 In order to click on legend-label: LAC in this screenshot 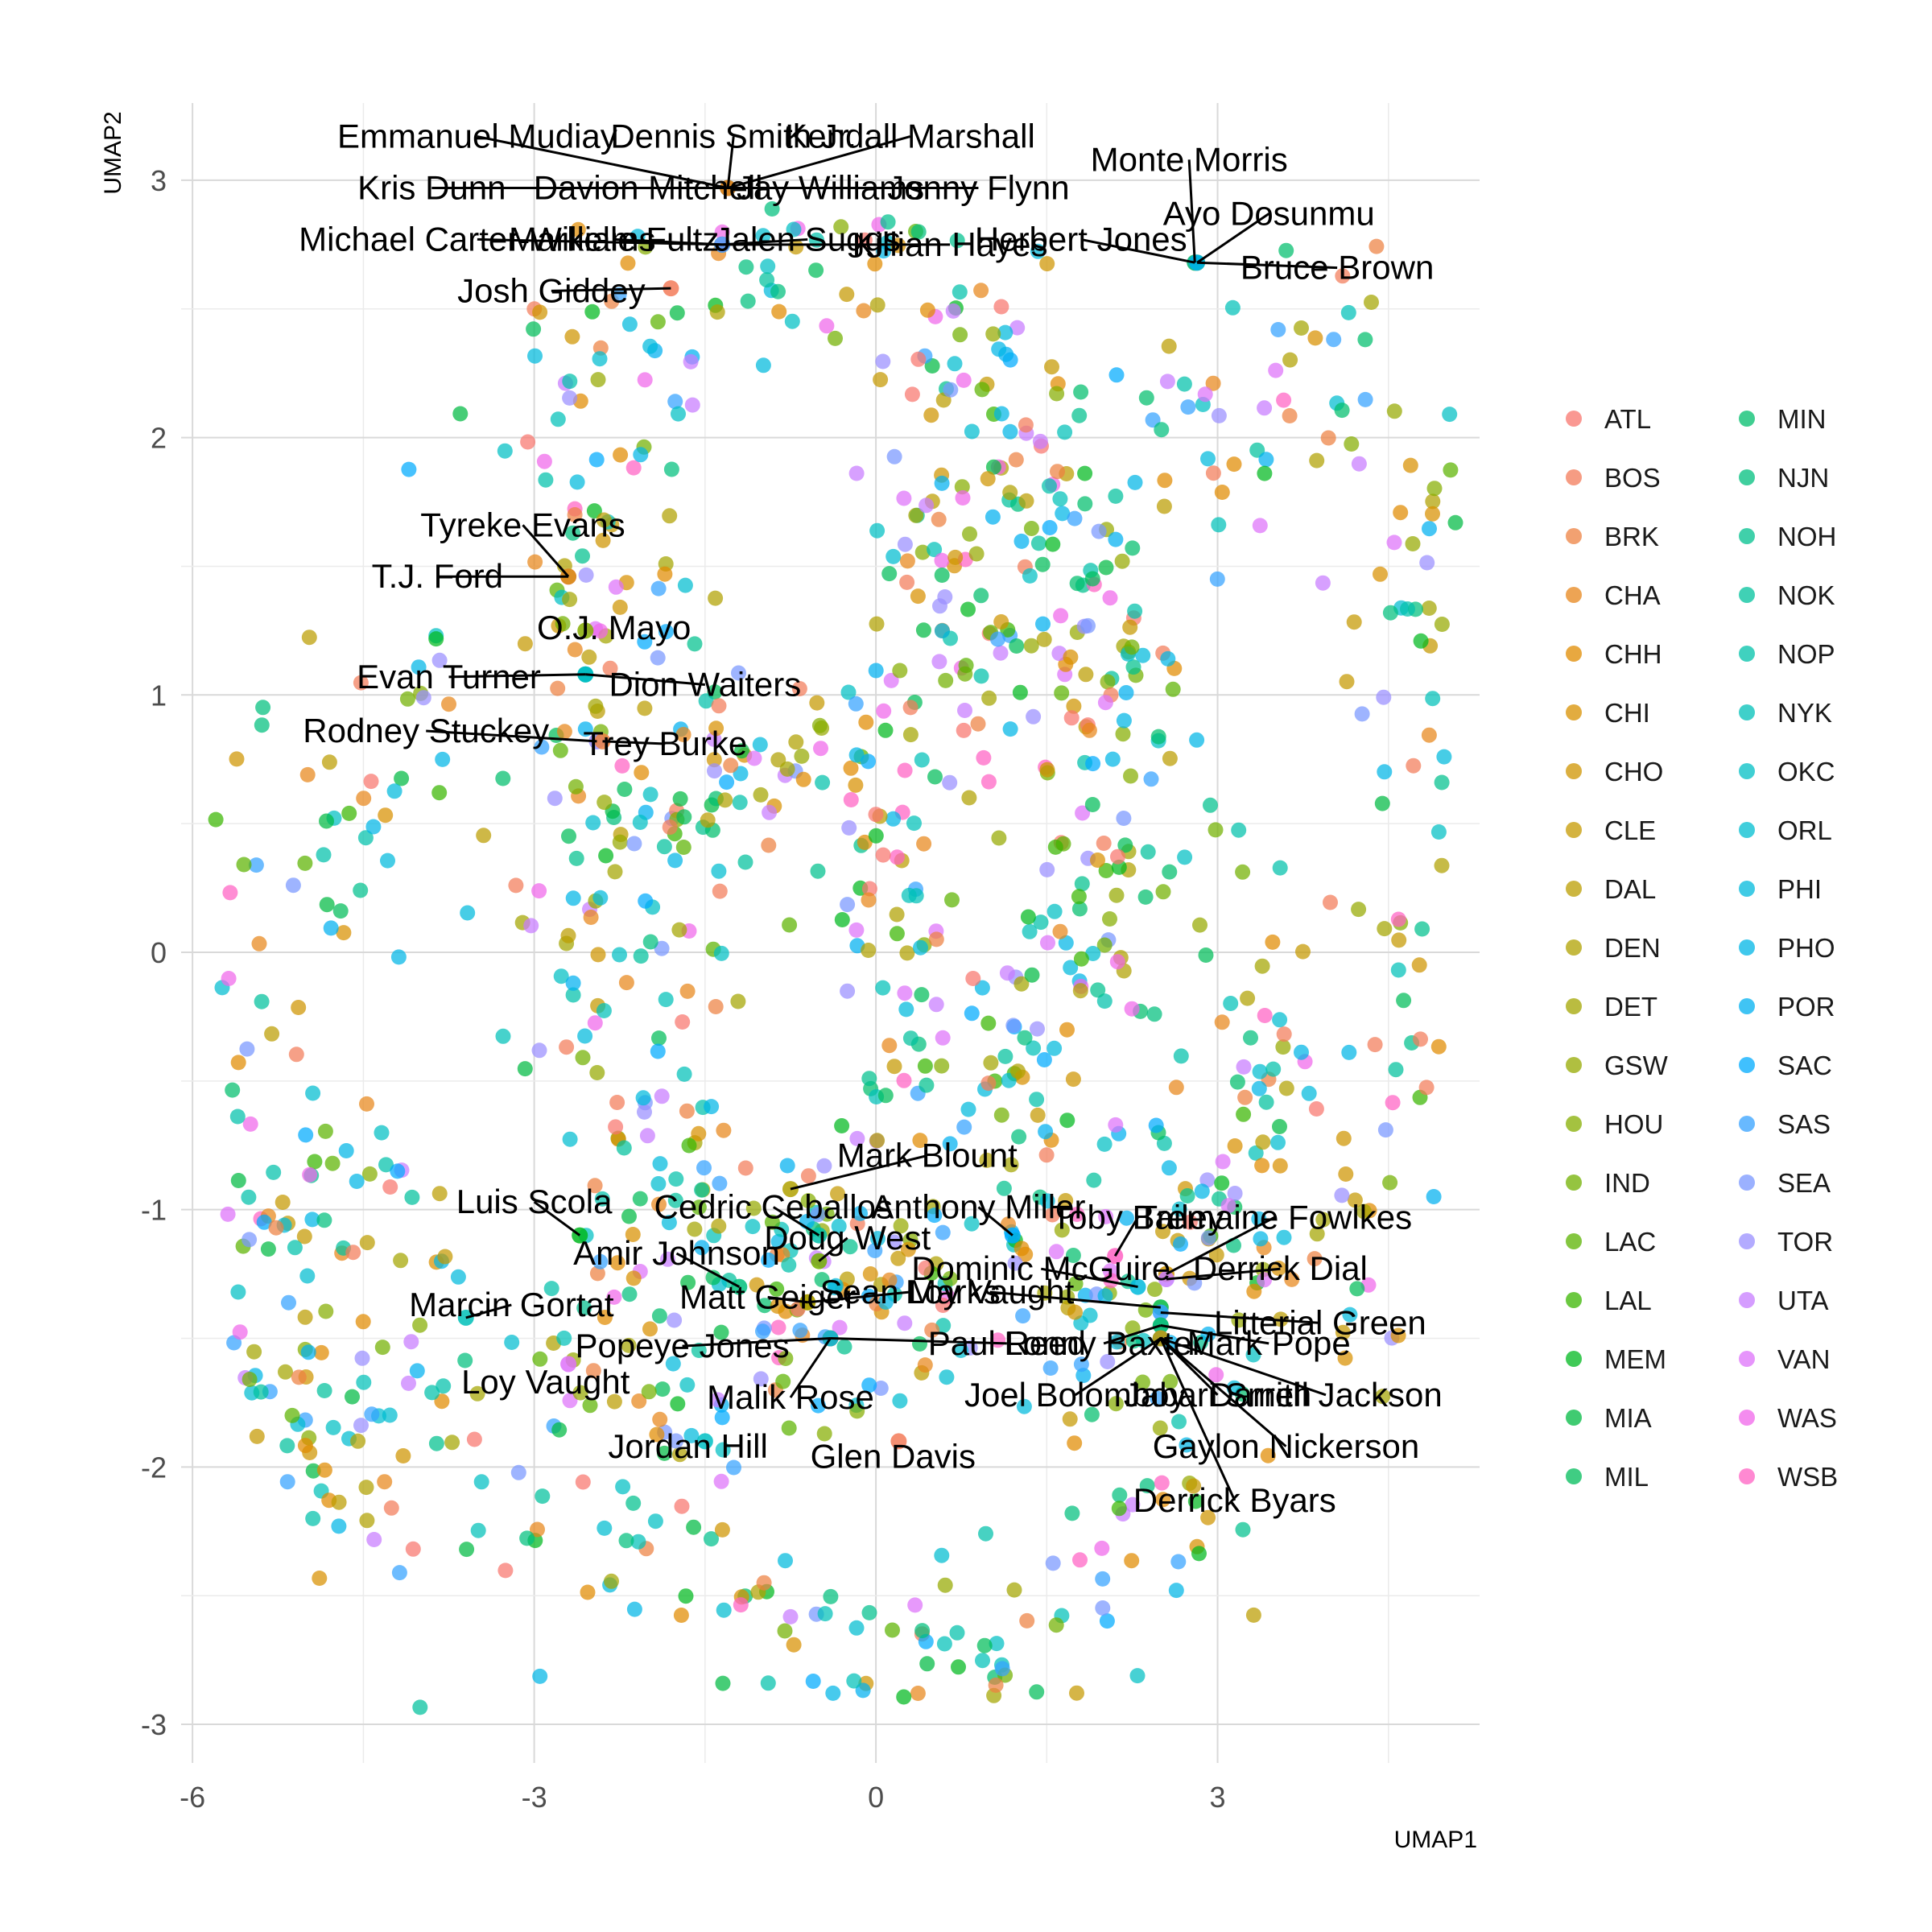, I will do `click(1630, 1242)`.